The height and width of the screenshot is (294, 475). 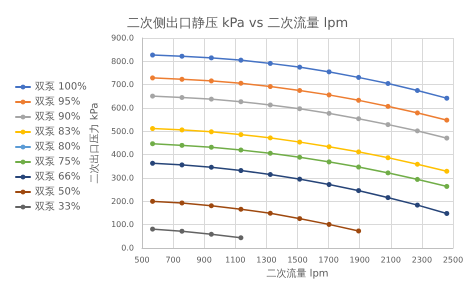 I want to click on x-tick-label: 1900, so click(x=360, y=260).